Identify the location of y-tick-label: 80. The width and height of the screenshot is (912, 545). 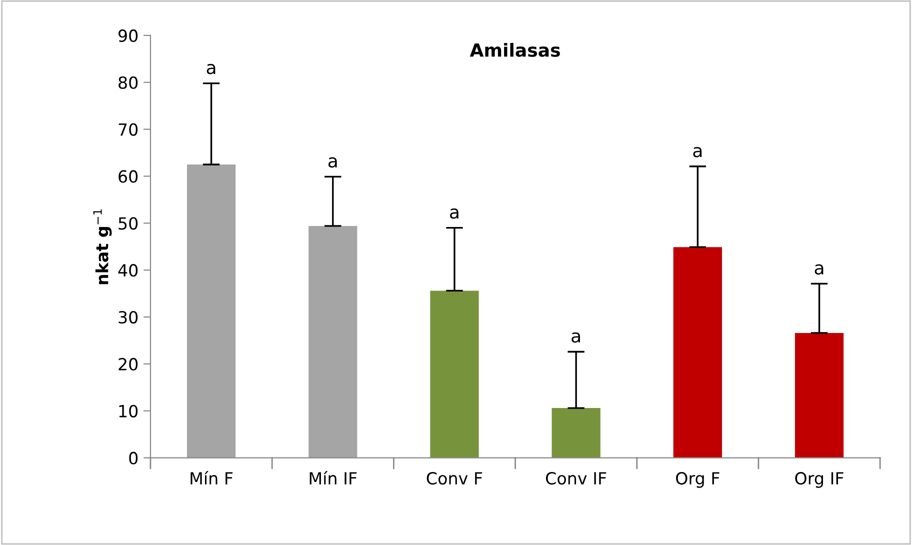
(128, 82).